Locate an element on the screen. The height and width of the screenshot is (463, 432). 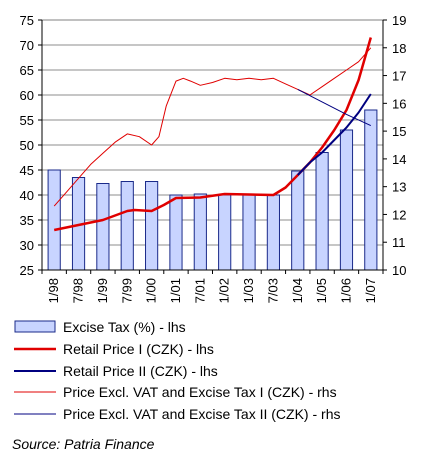
left-tick-label: 45 is located at coordinates (27, 170).